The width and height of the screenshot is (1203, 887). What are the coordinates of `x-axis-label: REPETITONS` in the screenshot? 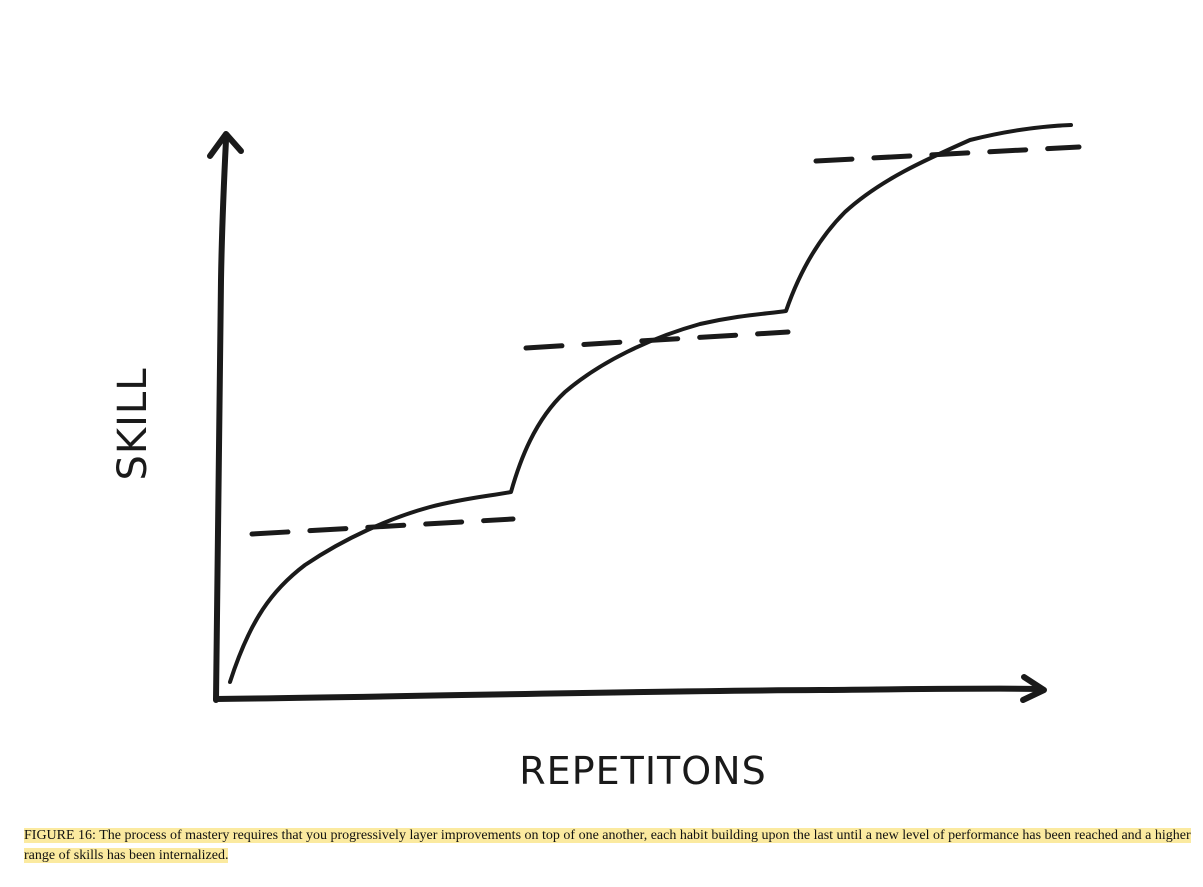 It's located at (642, 771).